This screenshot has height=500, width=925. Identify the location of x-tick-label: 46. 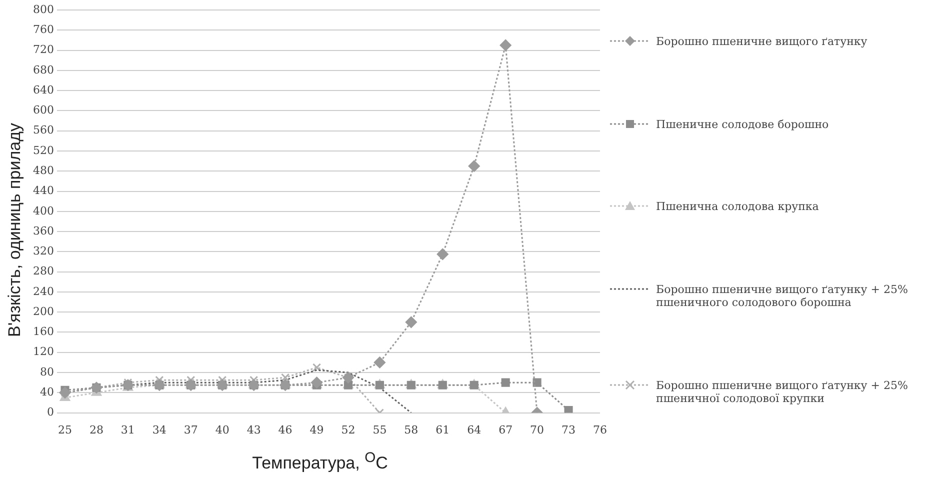
(285, 429).